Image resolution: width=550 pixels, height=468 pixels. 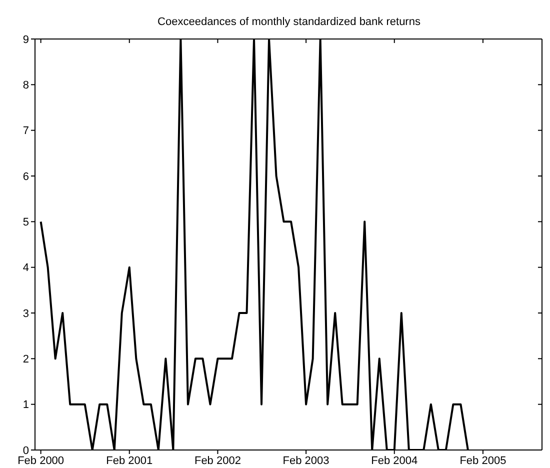 What do you see at coordinates (306, 460) in the screenshot?
I see `x-tick-label: Feb 2003` at bounding box center [306, 460].